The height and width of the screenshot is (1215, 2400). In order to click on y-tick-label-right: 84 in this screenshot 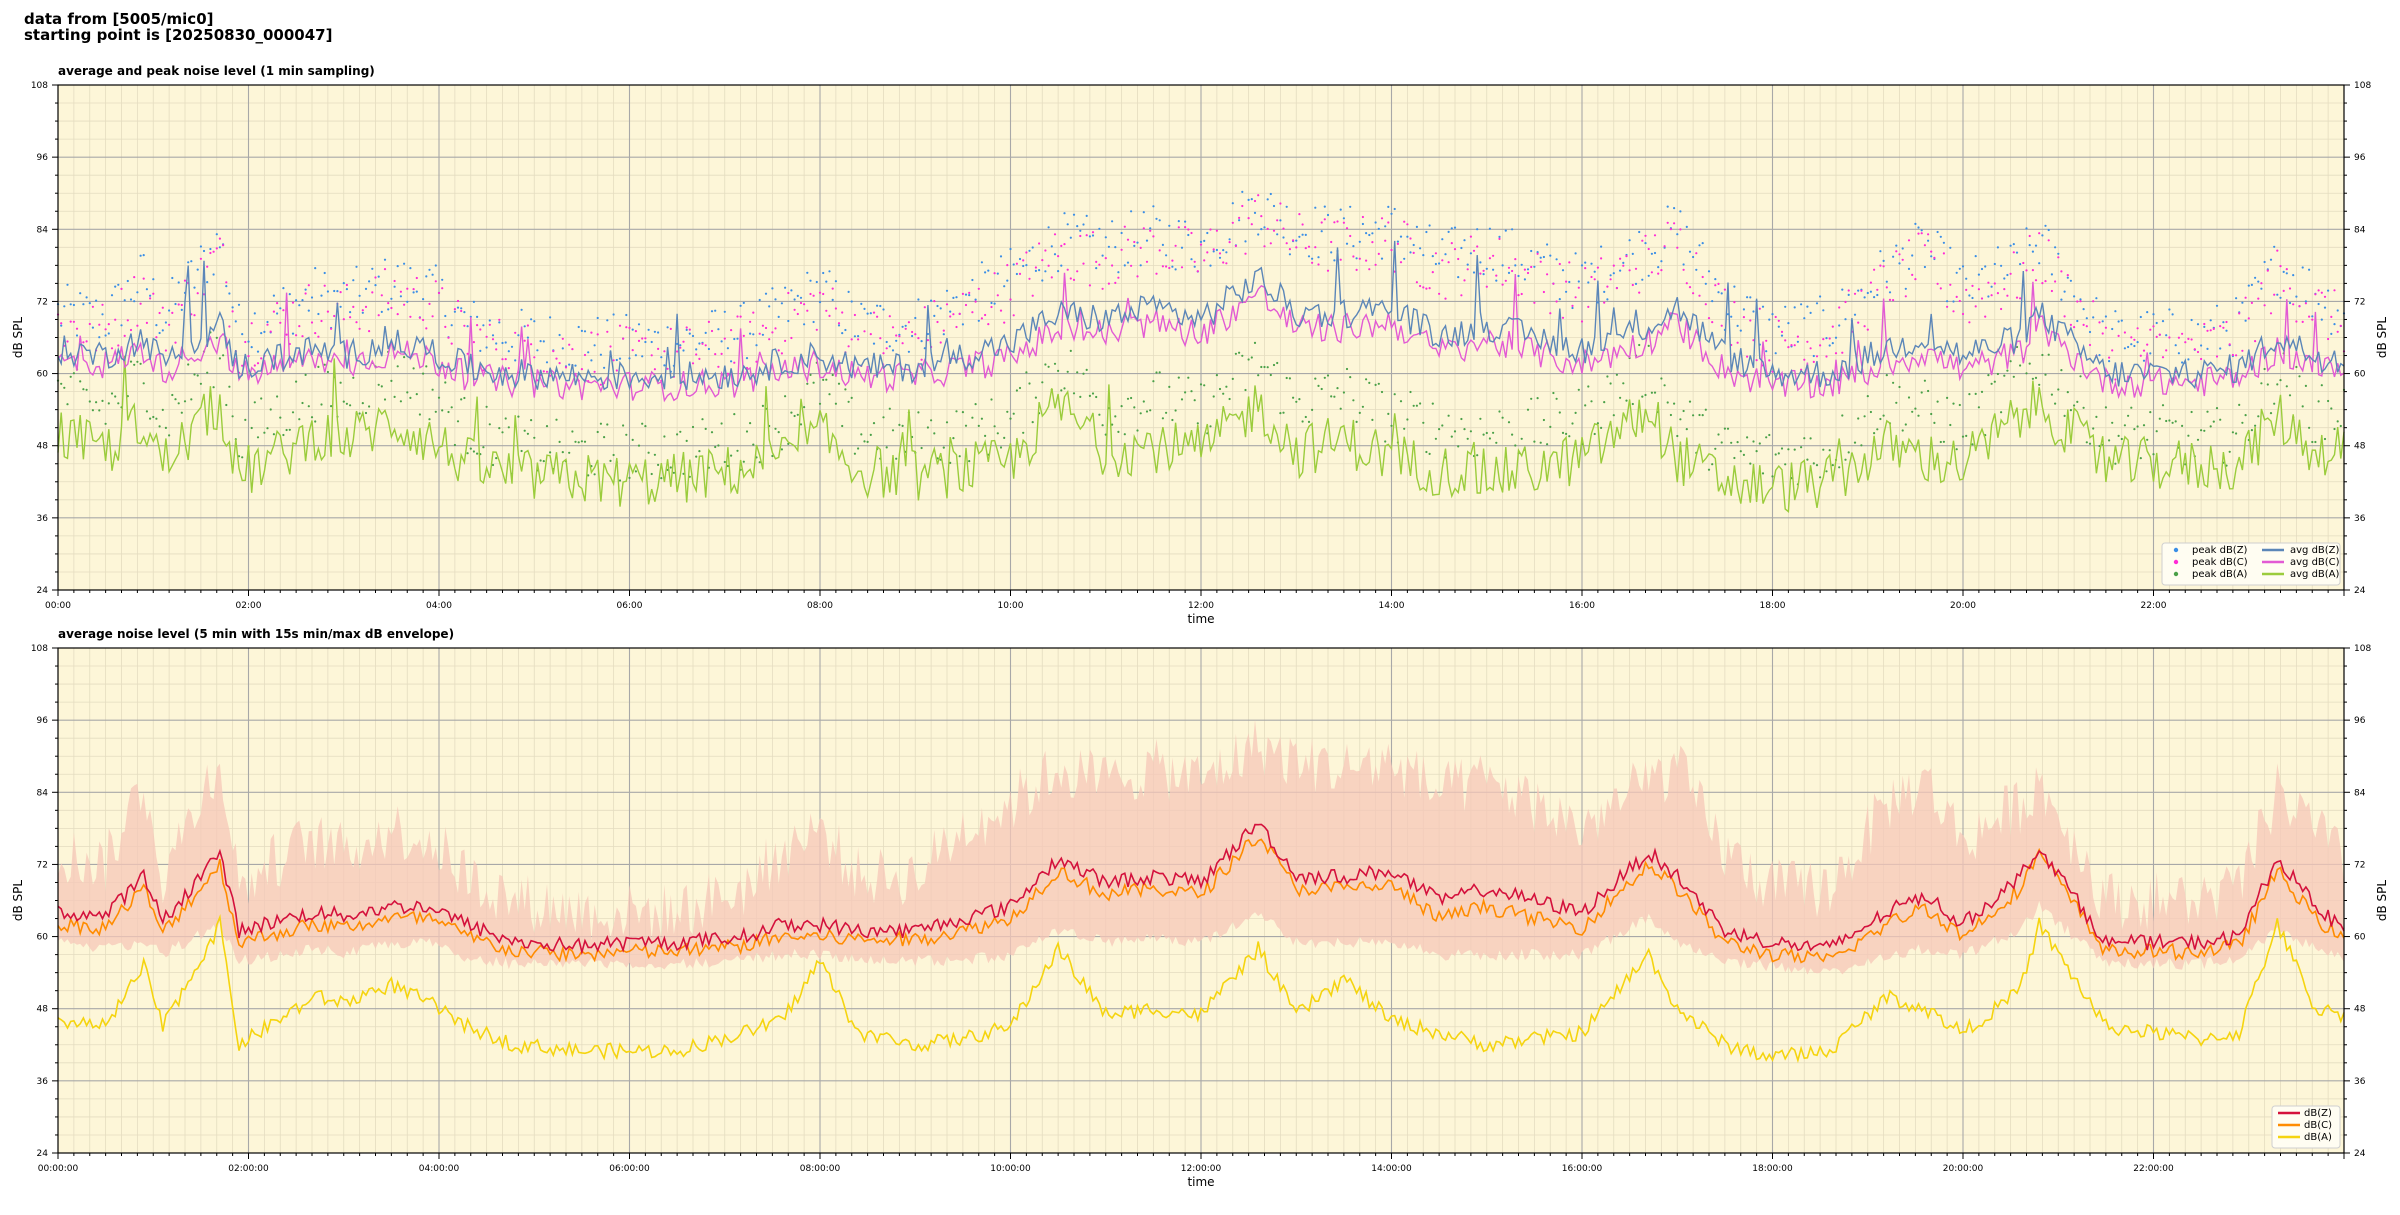, I will do `click(2360, 230)`.